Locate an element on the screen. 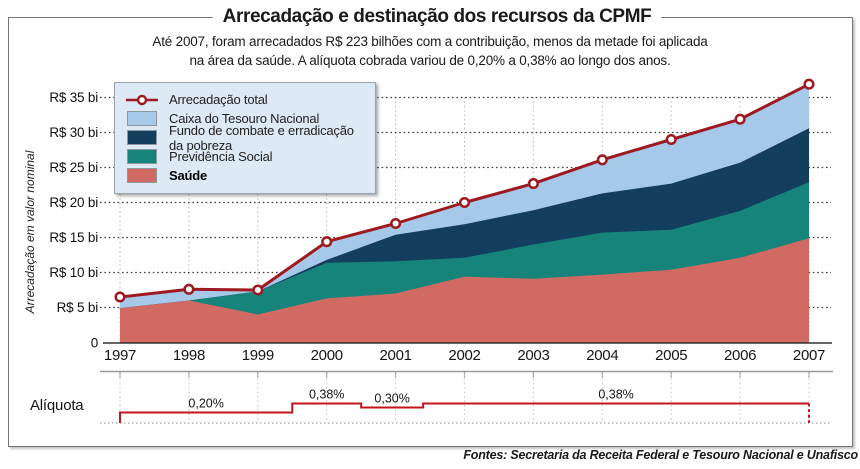 This screenshot has width=860, height=469. y-tick-label: R$ 30 bi is located at coordinates (73, 132).